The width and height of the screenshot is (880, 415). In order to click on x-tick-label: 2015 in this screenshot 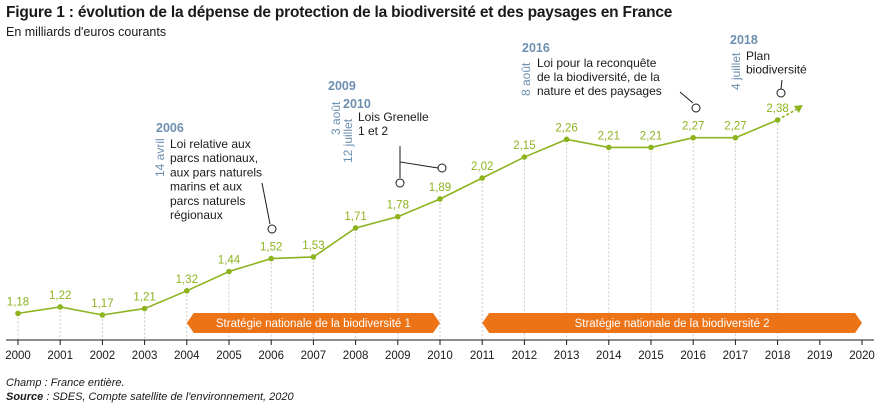, I will do `click(651, 356)`.